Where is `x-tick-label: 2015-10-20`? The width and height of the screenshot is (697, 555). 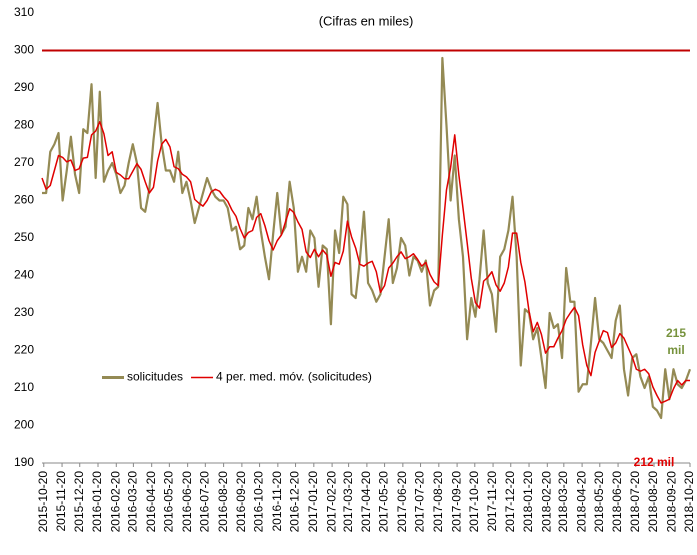
x-tick-label: 2015-10-20 is located at coordinates (43, 502).